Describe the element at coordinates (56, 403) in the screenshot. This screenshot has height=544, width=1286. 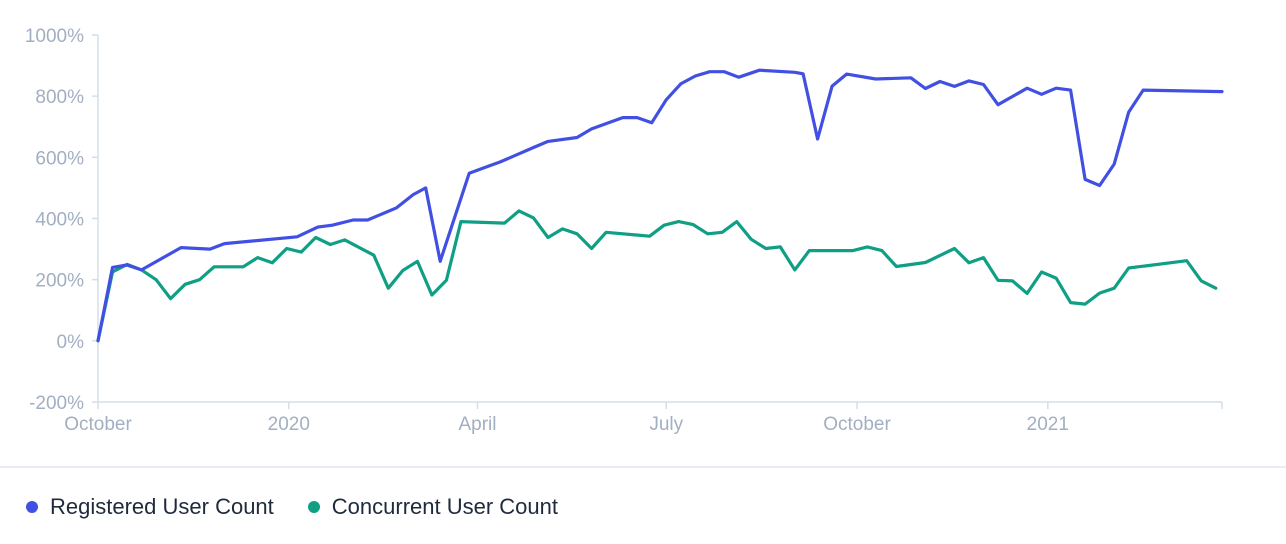
I see `y-tick-label: -200%` at that location.